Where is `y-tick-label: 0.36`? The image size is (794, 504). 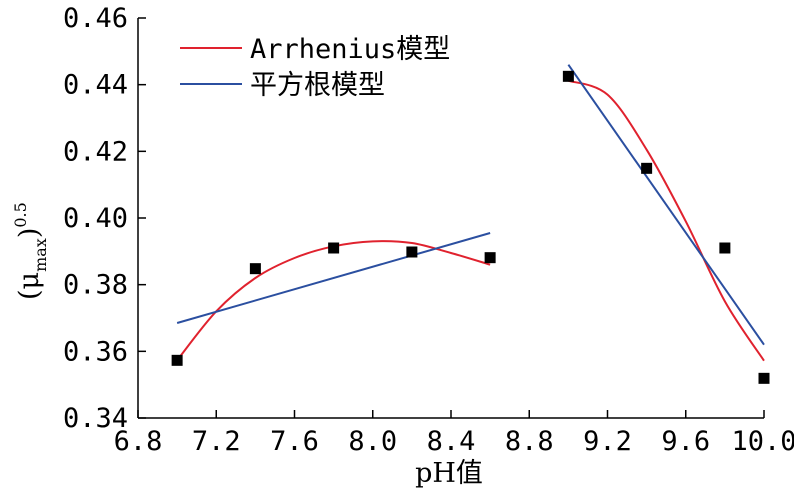
y-tick-label: 0.36 is located at coordinates (95, 351).